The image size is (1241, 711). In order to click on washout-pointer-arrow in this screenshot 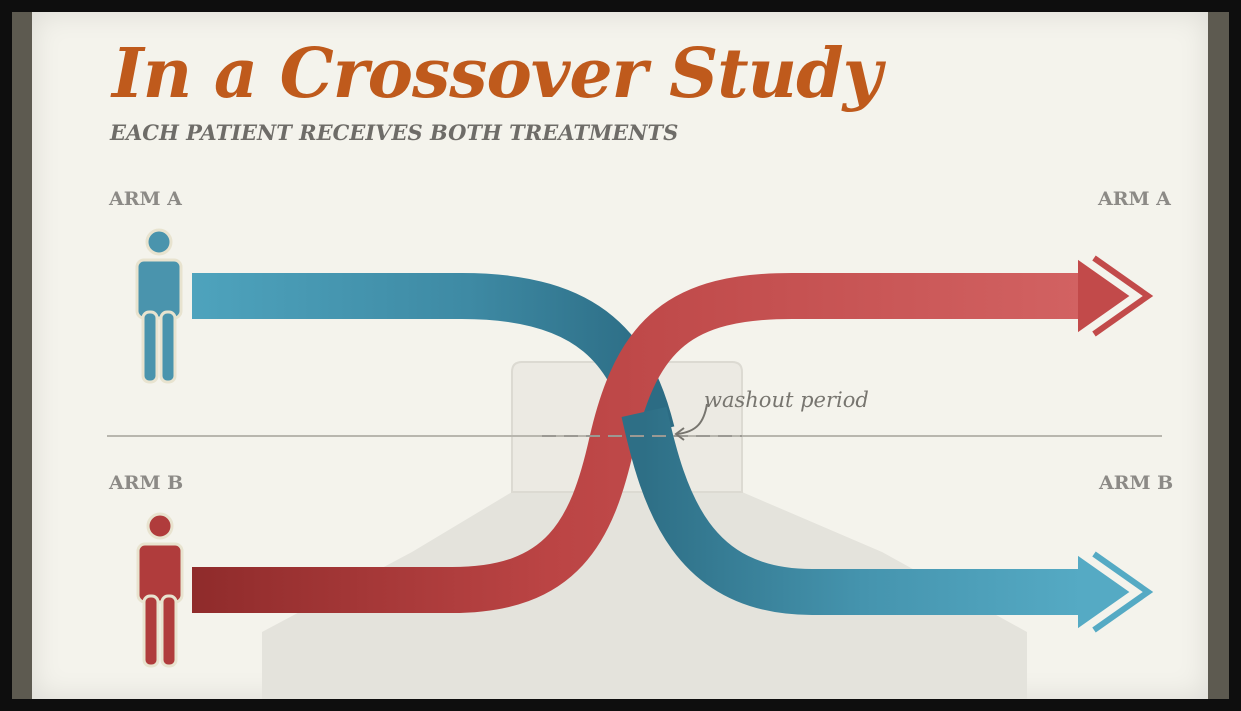, I will do `click(692, 419)`.